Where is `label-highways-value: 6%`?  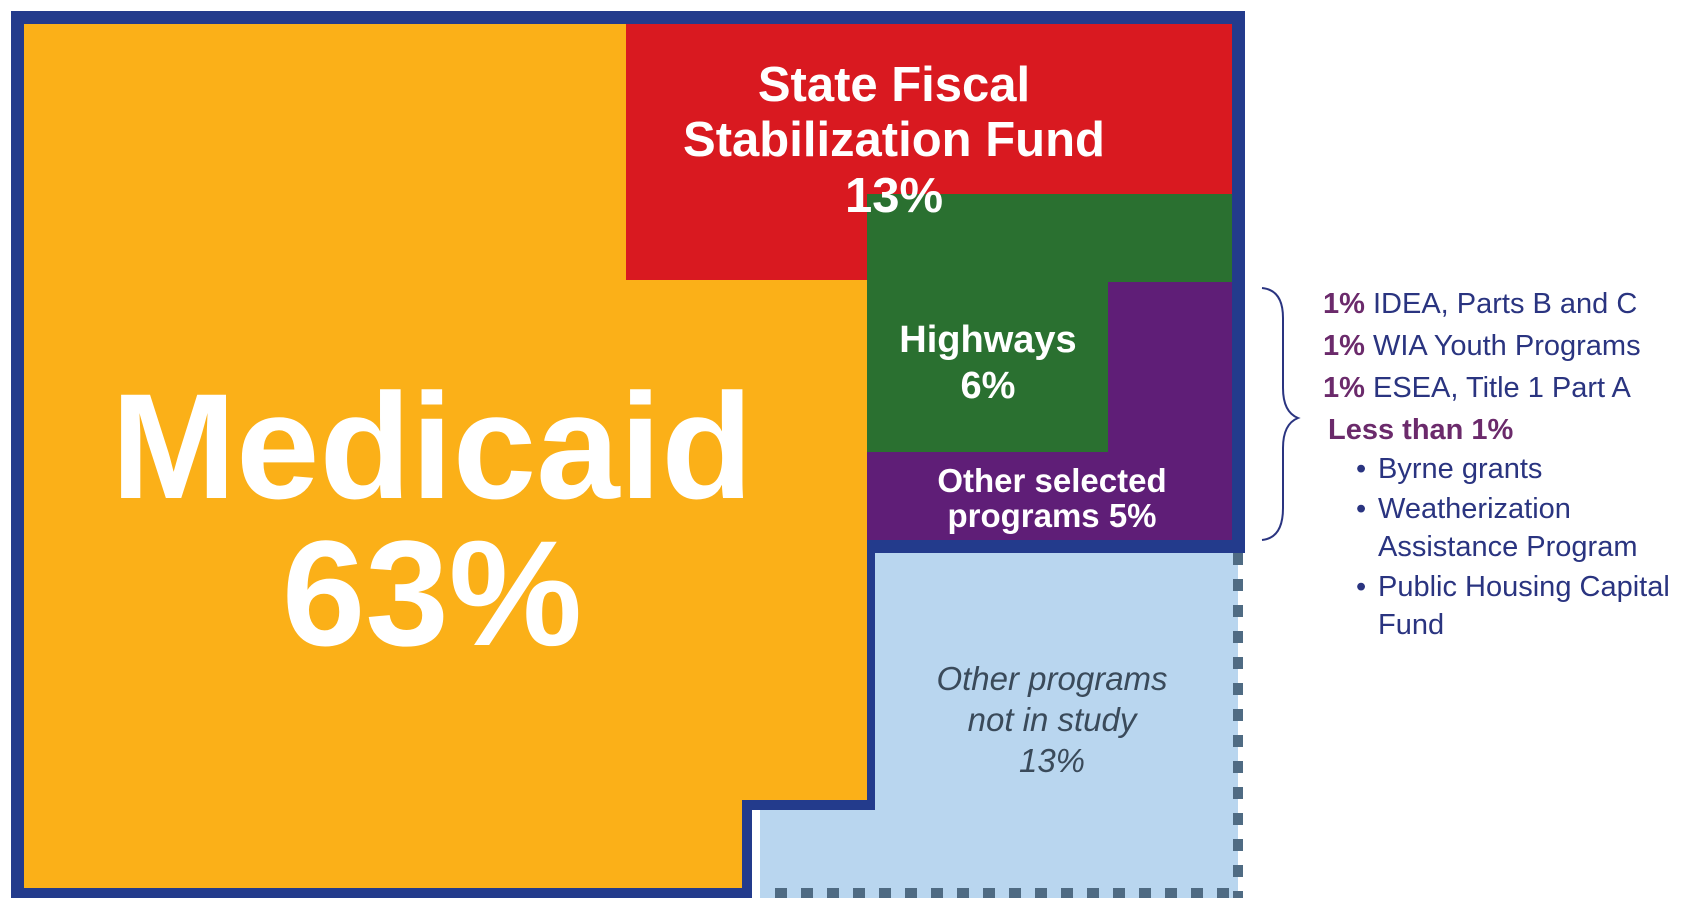 label-highways-value: 6% is located at coordinates (988, 386).